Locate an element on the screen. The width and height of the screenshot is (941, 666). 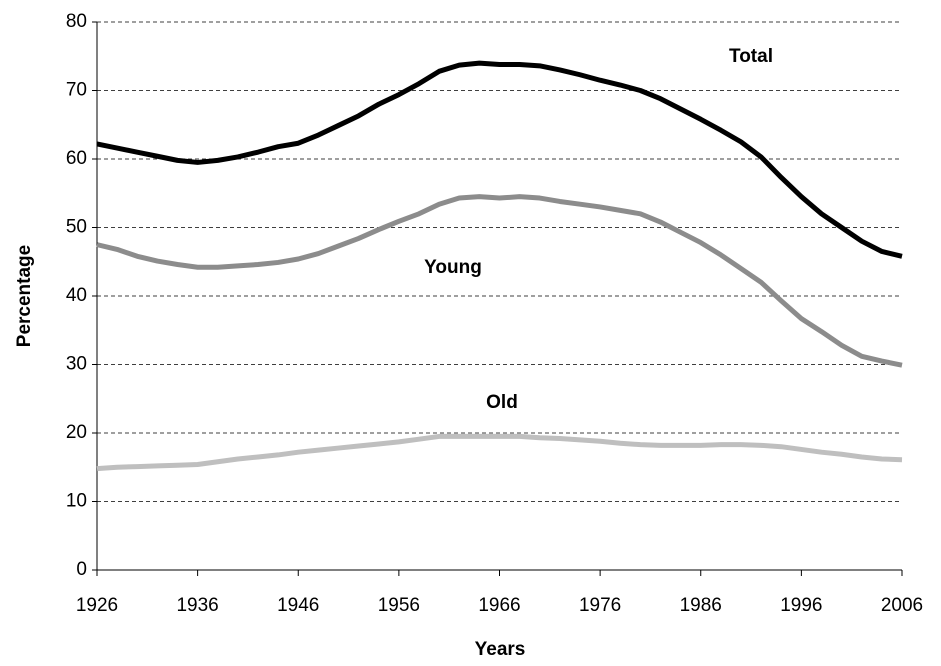
x-tick-label: 2006 is located at coordinates (902, 605).